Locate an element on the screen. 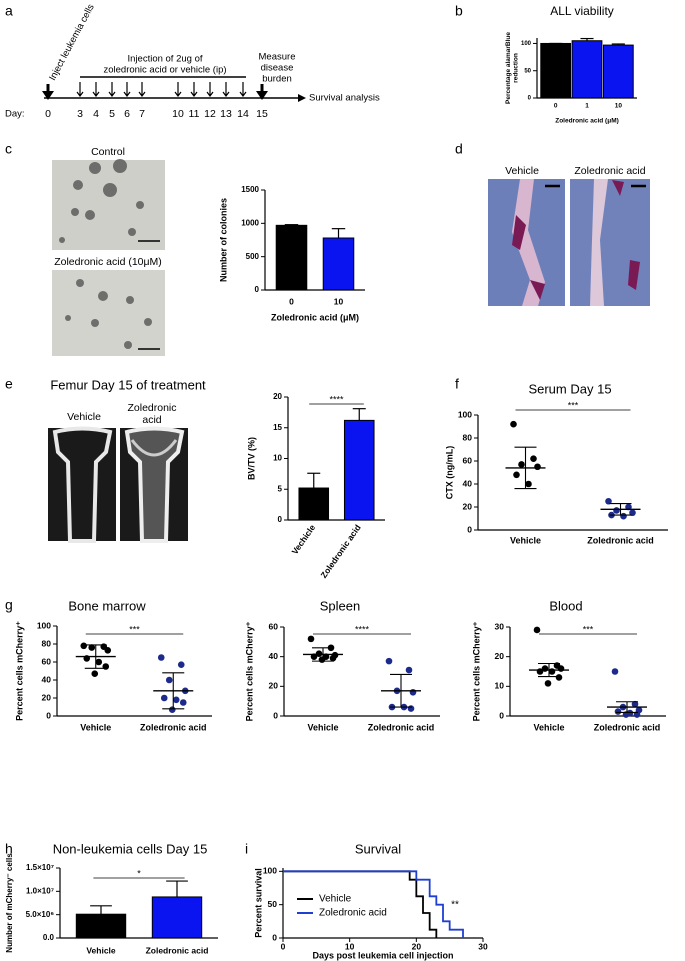  bone is located at coordinates (599, 242).